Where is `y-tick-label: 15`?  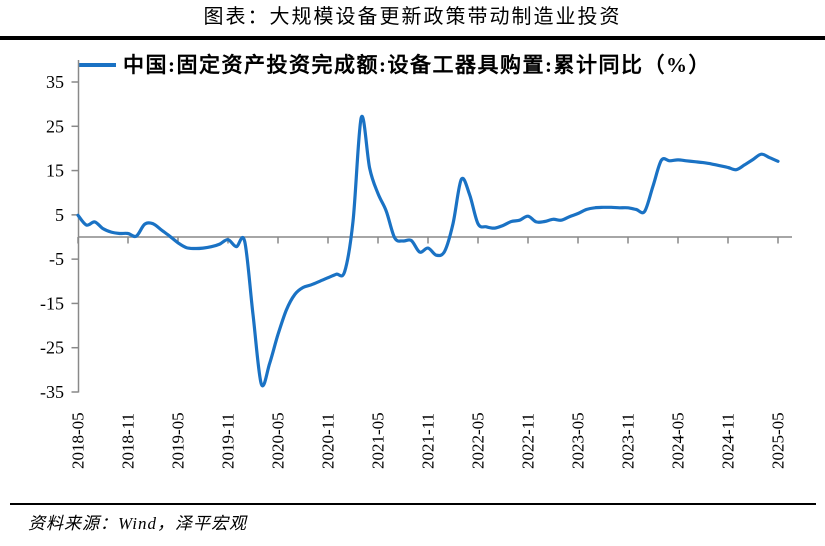
y-tick-label: 15 is located at coordinates (55, 171).